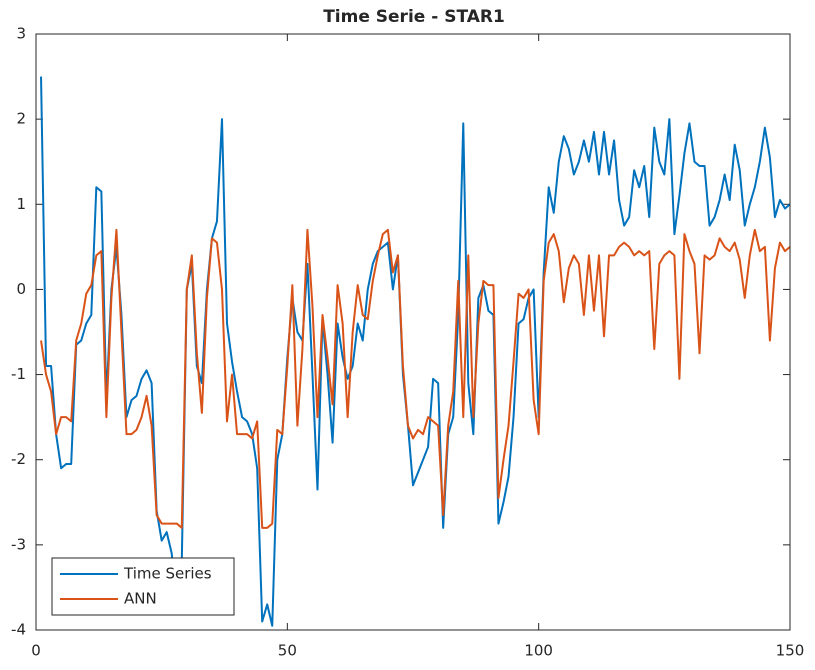 The image size is (815, 670). Describe the element at coordinates (18, 459) in the screenshot. I see `y-tick-label: -2` at that location.